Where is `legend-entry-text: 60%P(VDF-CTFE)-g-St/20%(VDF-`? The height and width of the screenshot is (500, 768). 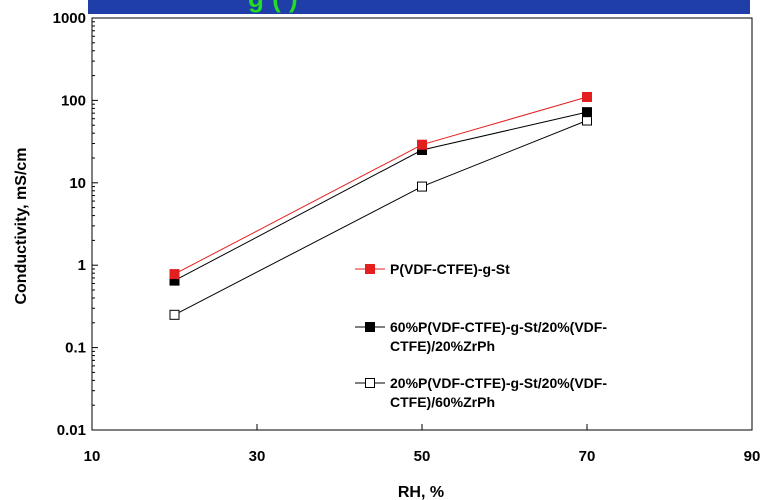
legend-entry-text: 60%P(VDF-CTFE)-g-St/20%(VDF- is located at coordinates (498, 327).